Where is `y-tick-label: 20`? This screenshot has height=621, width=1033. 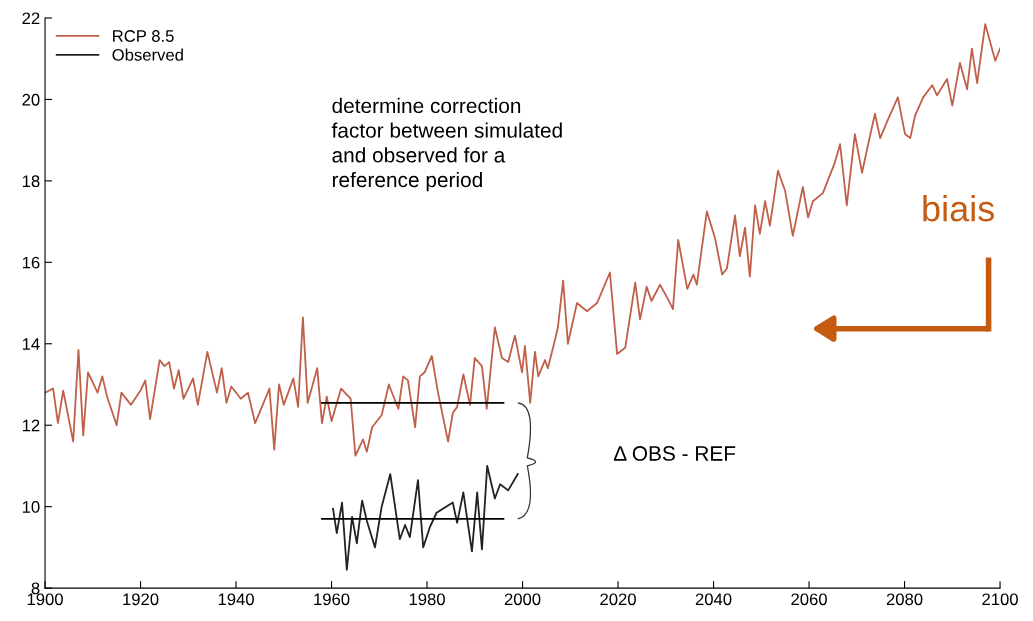 y-tick-label: 20 is located at coordinates (31, 99).